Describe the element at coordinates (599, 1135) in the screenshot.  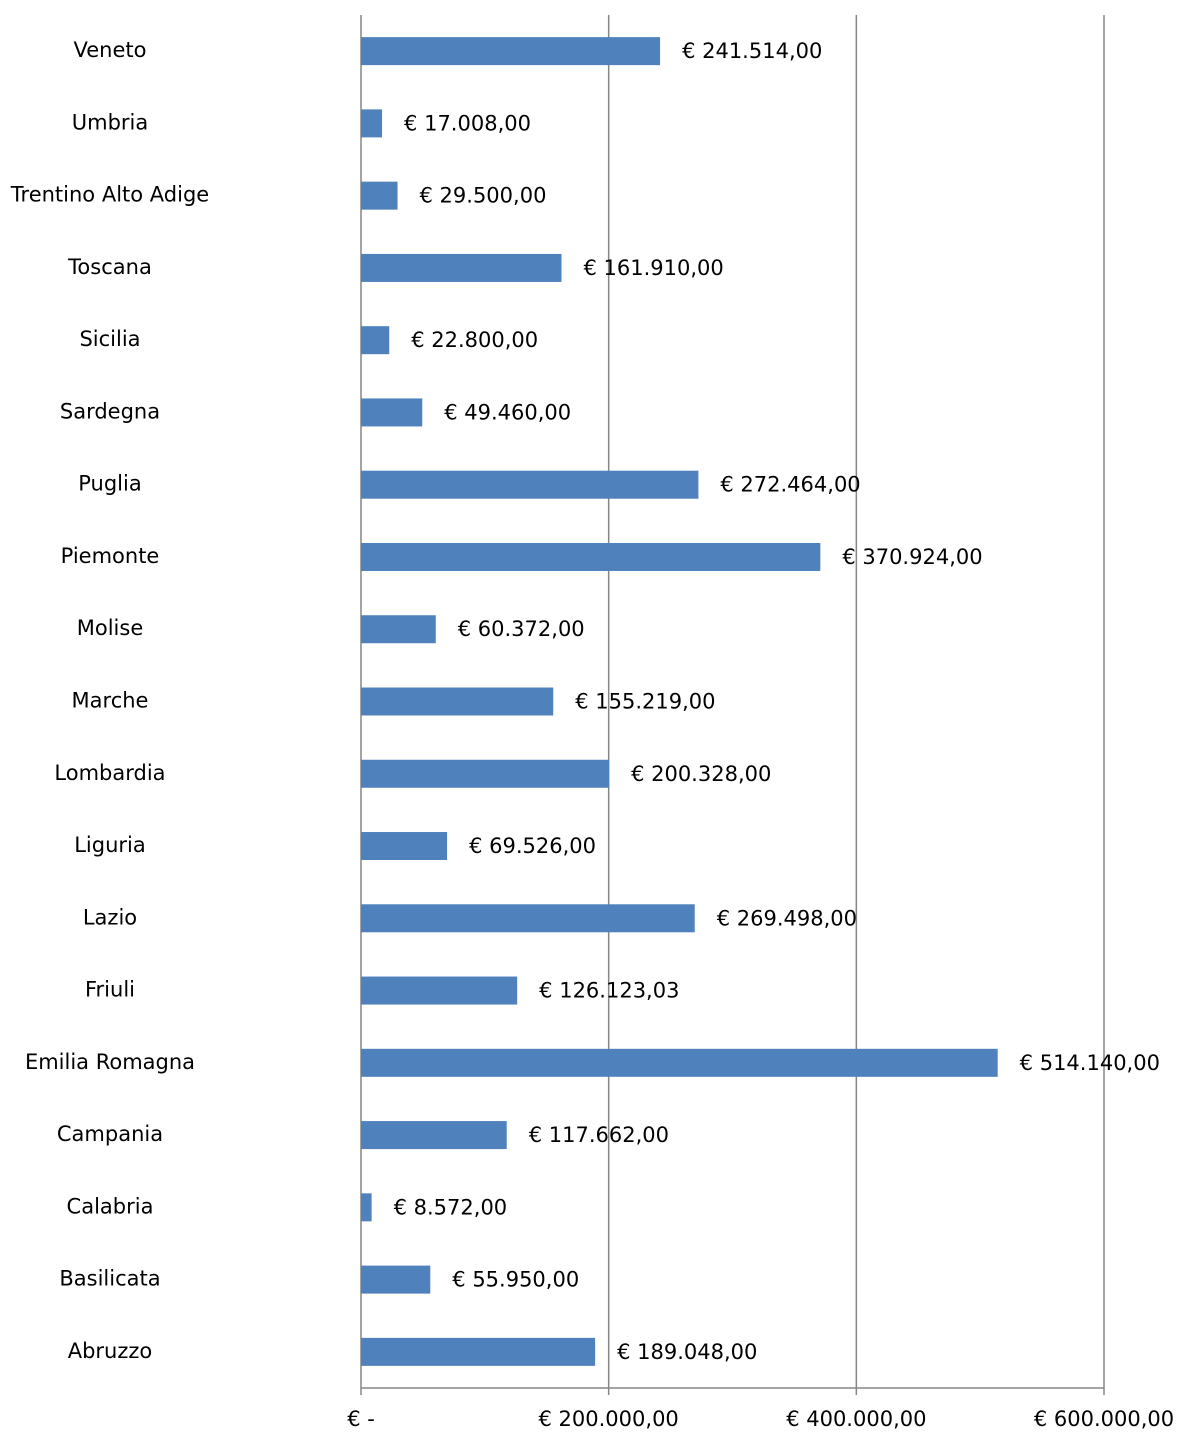
I see `value-label: € 117.662,00` at that location.